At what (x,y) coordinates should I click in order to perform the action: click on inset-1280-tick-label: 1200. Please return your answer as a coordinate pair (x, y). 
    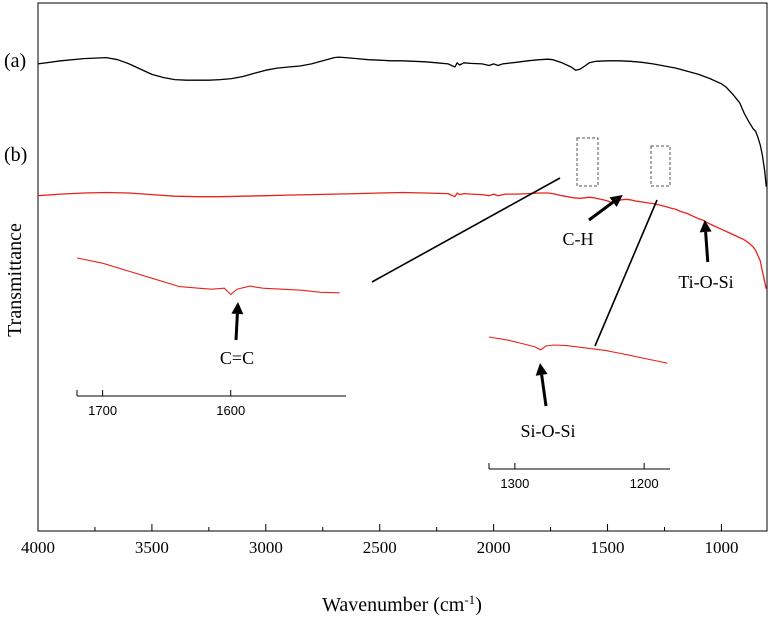
    Looking at the image, I should click on (644, 483).